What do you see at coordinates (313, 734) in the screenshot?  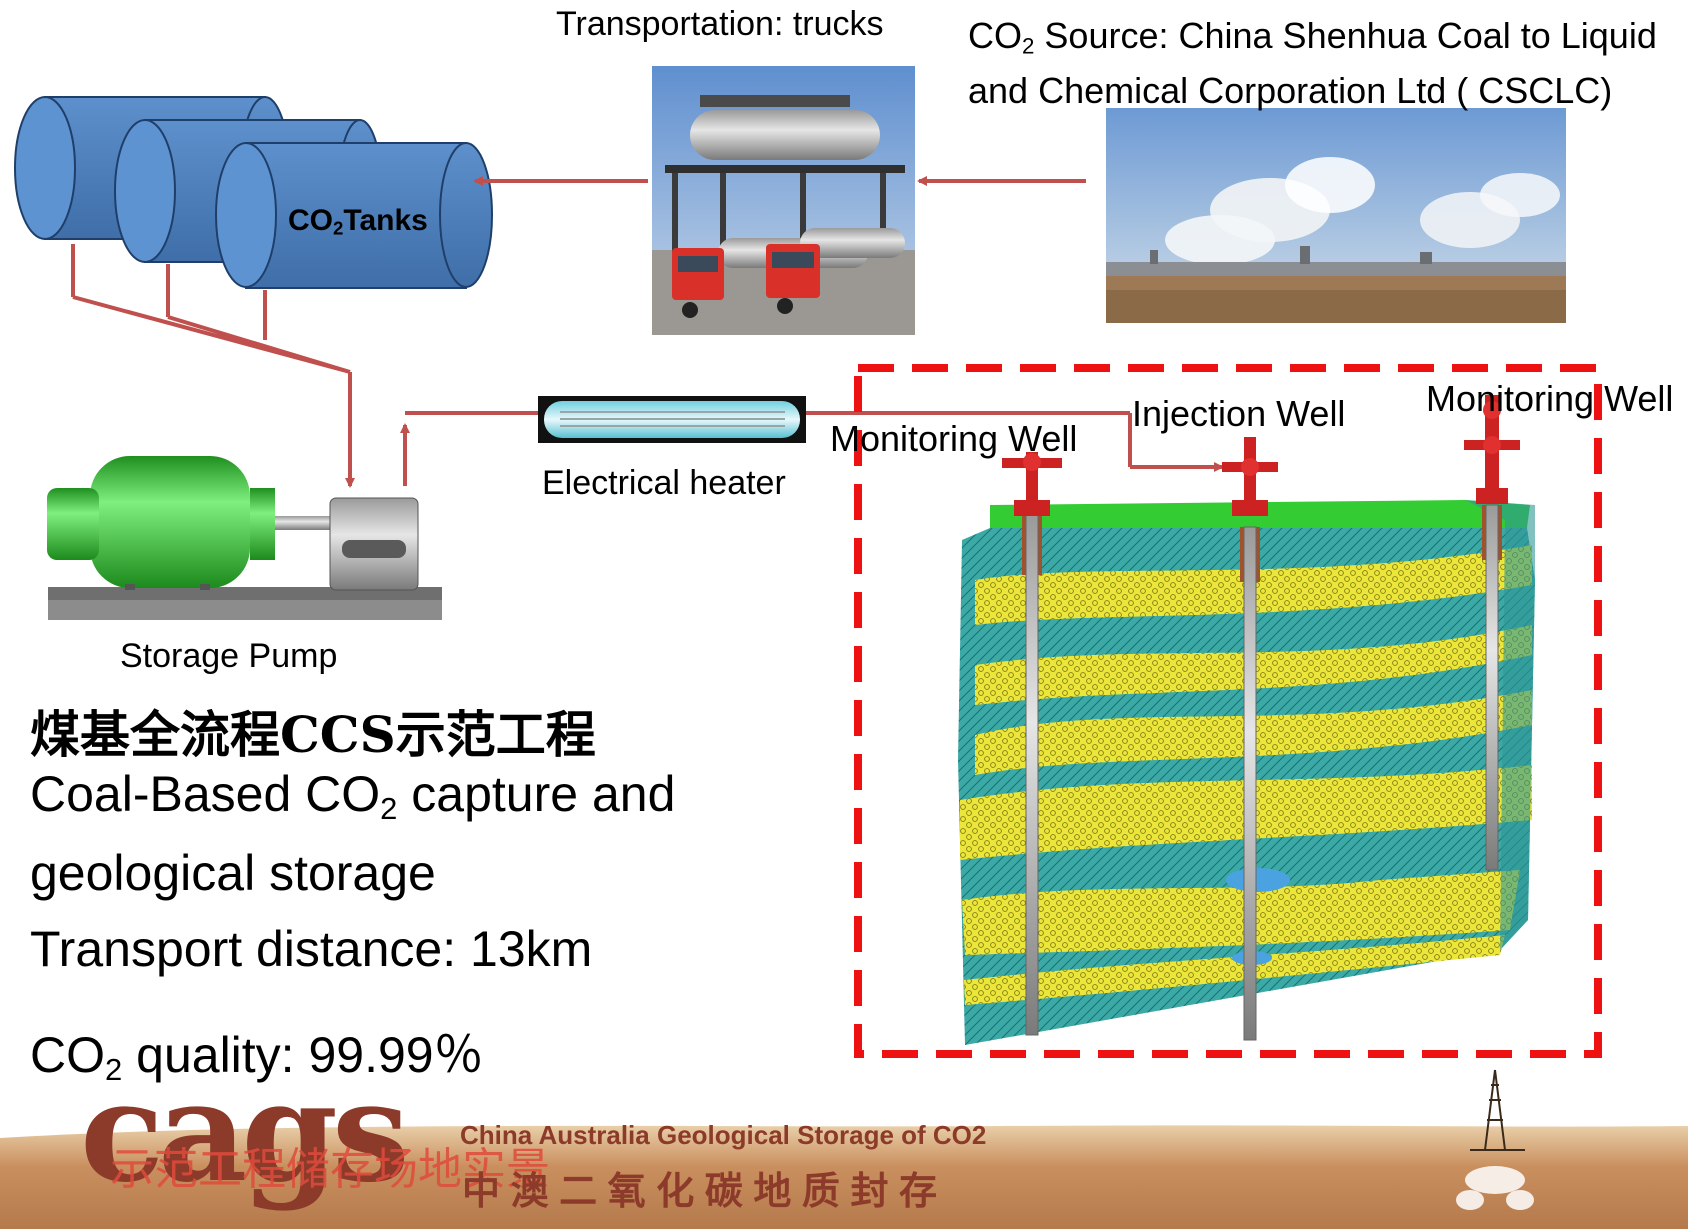 I see `chinese-title: 煤基全流程CCS示范工程` at bounding box center [313, 734].